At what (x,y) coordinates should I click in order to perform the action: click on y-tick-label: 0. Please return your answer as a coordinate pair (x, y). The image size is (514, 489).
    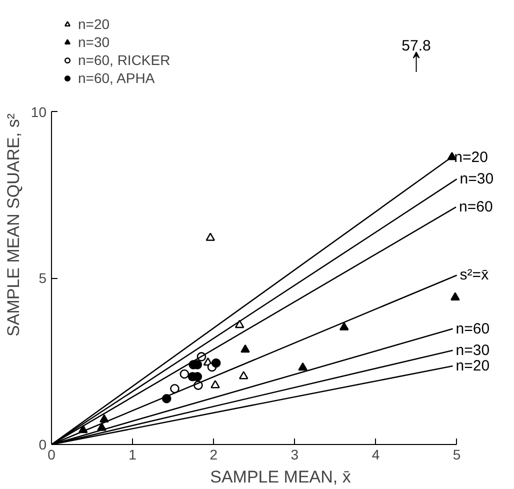
    Looking at the image, I should click on (42, 444).